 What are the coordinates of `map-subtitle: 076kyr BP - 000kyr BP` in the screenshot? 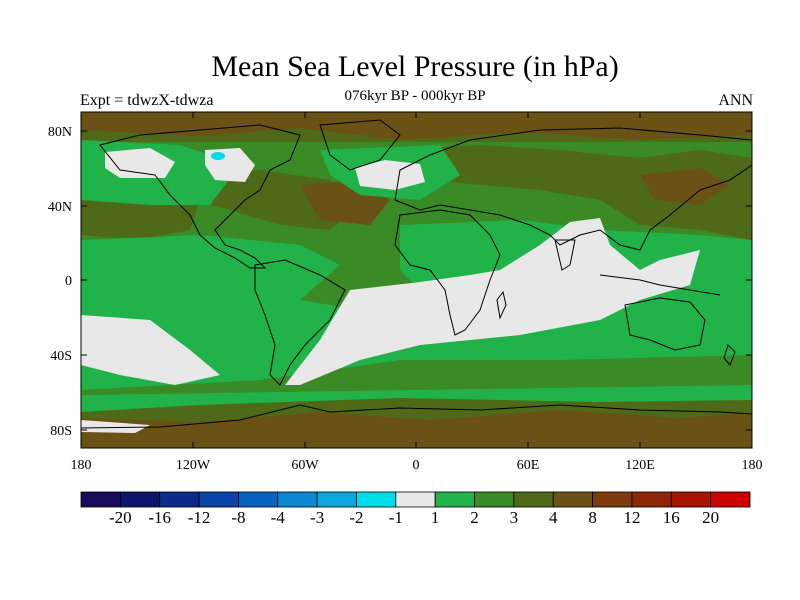 It's located at (415, 96).